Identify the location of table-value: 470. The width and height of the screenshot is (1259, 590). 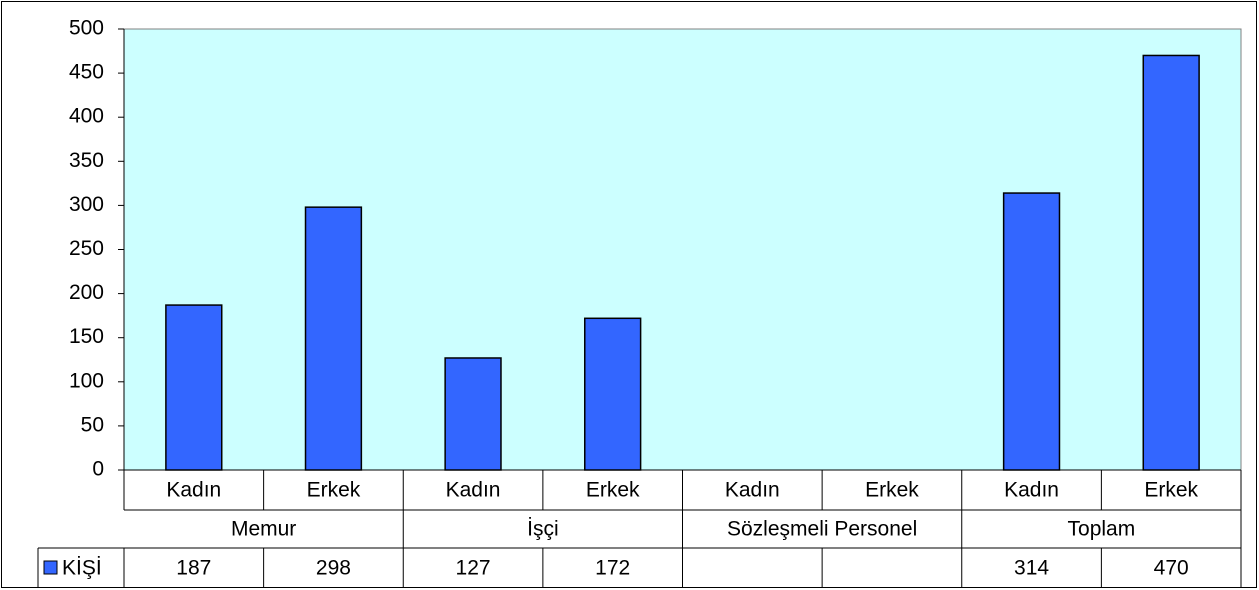
(1171, 568).